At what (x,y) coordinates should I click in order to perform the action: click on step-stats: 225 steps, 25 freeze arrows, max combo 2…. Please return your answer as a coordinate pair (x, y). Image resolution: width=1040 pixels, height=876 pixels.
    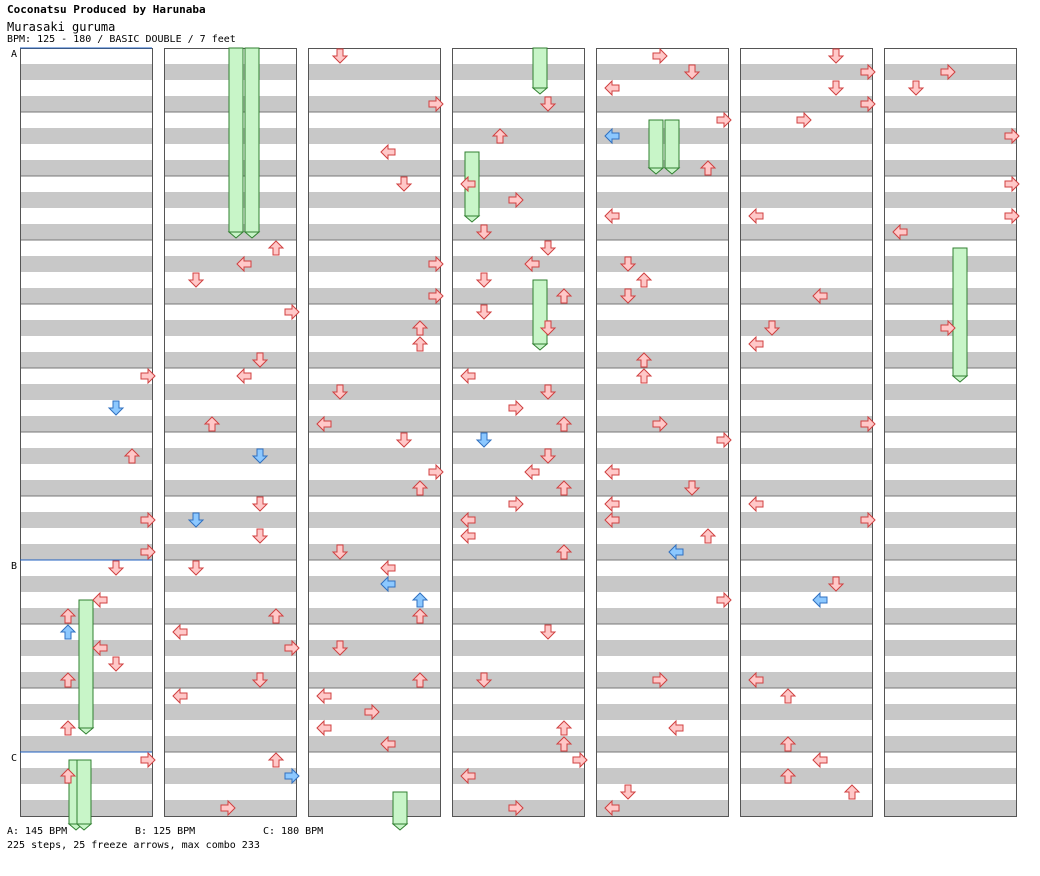
    Looking at the image, I should click on (133, 845).